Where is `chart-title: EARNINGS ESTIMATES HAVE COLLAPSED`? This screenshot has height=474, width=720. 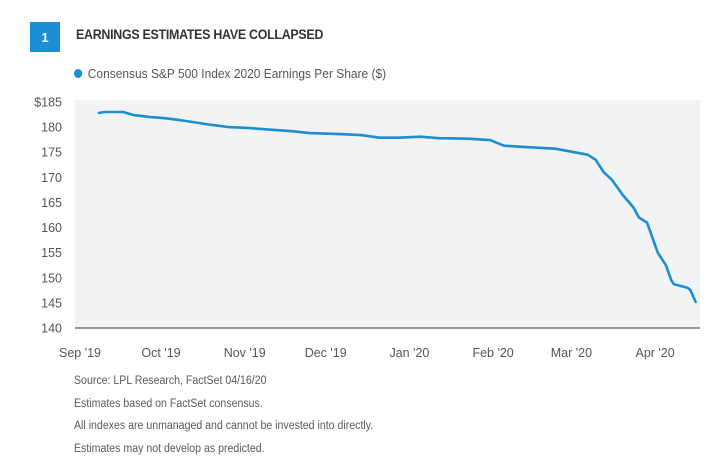
chart-title: EARNINGS ESTIMATES HAVE COLLAPSED is located at coordinates (200, 34).